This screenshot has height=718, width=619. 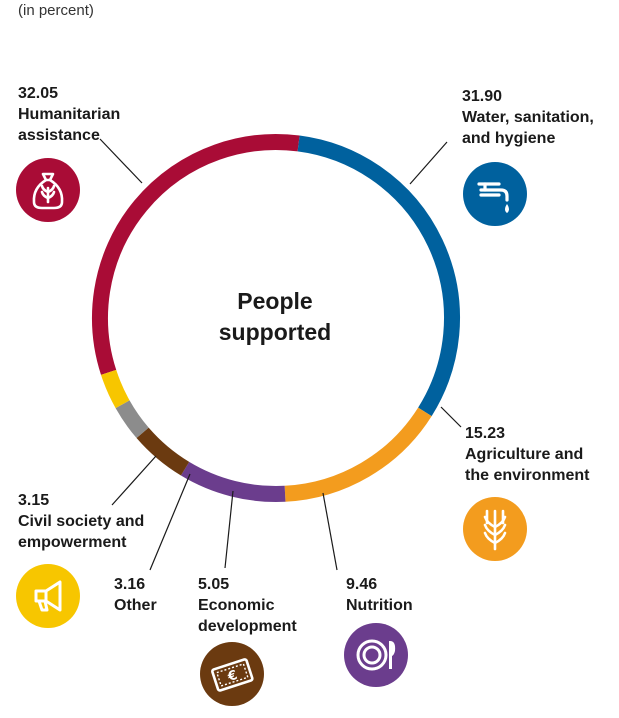 What do you see at coordinates (81, 532) in the screenshot?
I see `name-civil-society: Civil society and empowerment` at bounding box center [81, 532].